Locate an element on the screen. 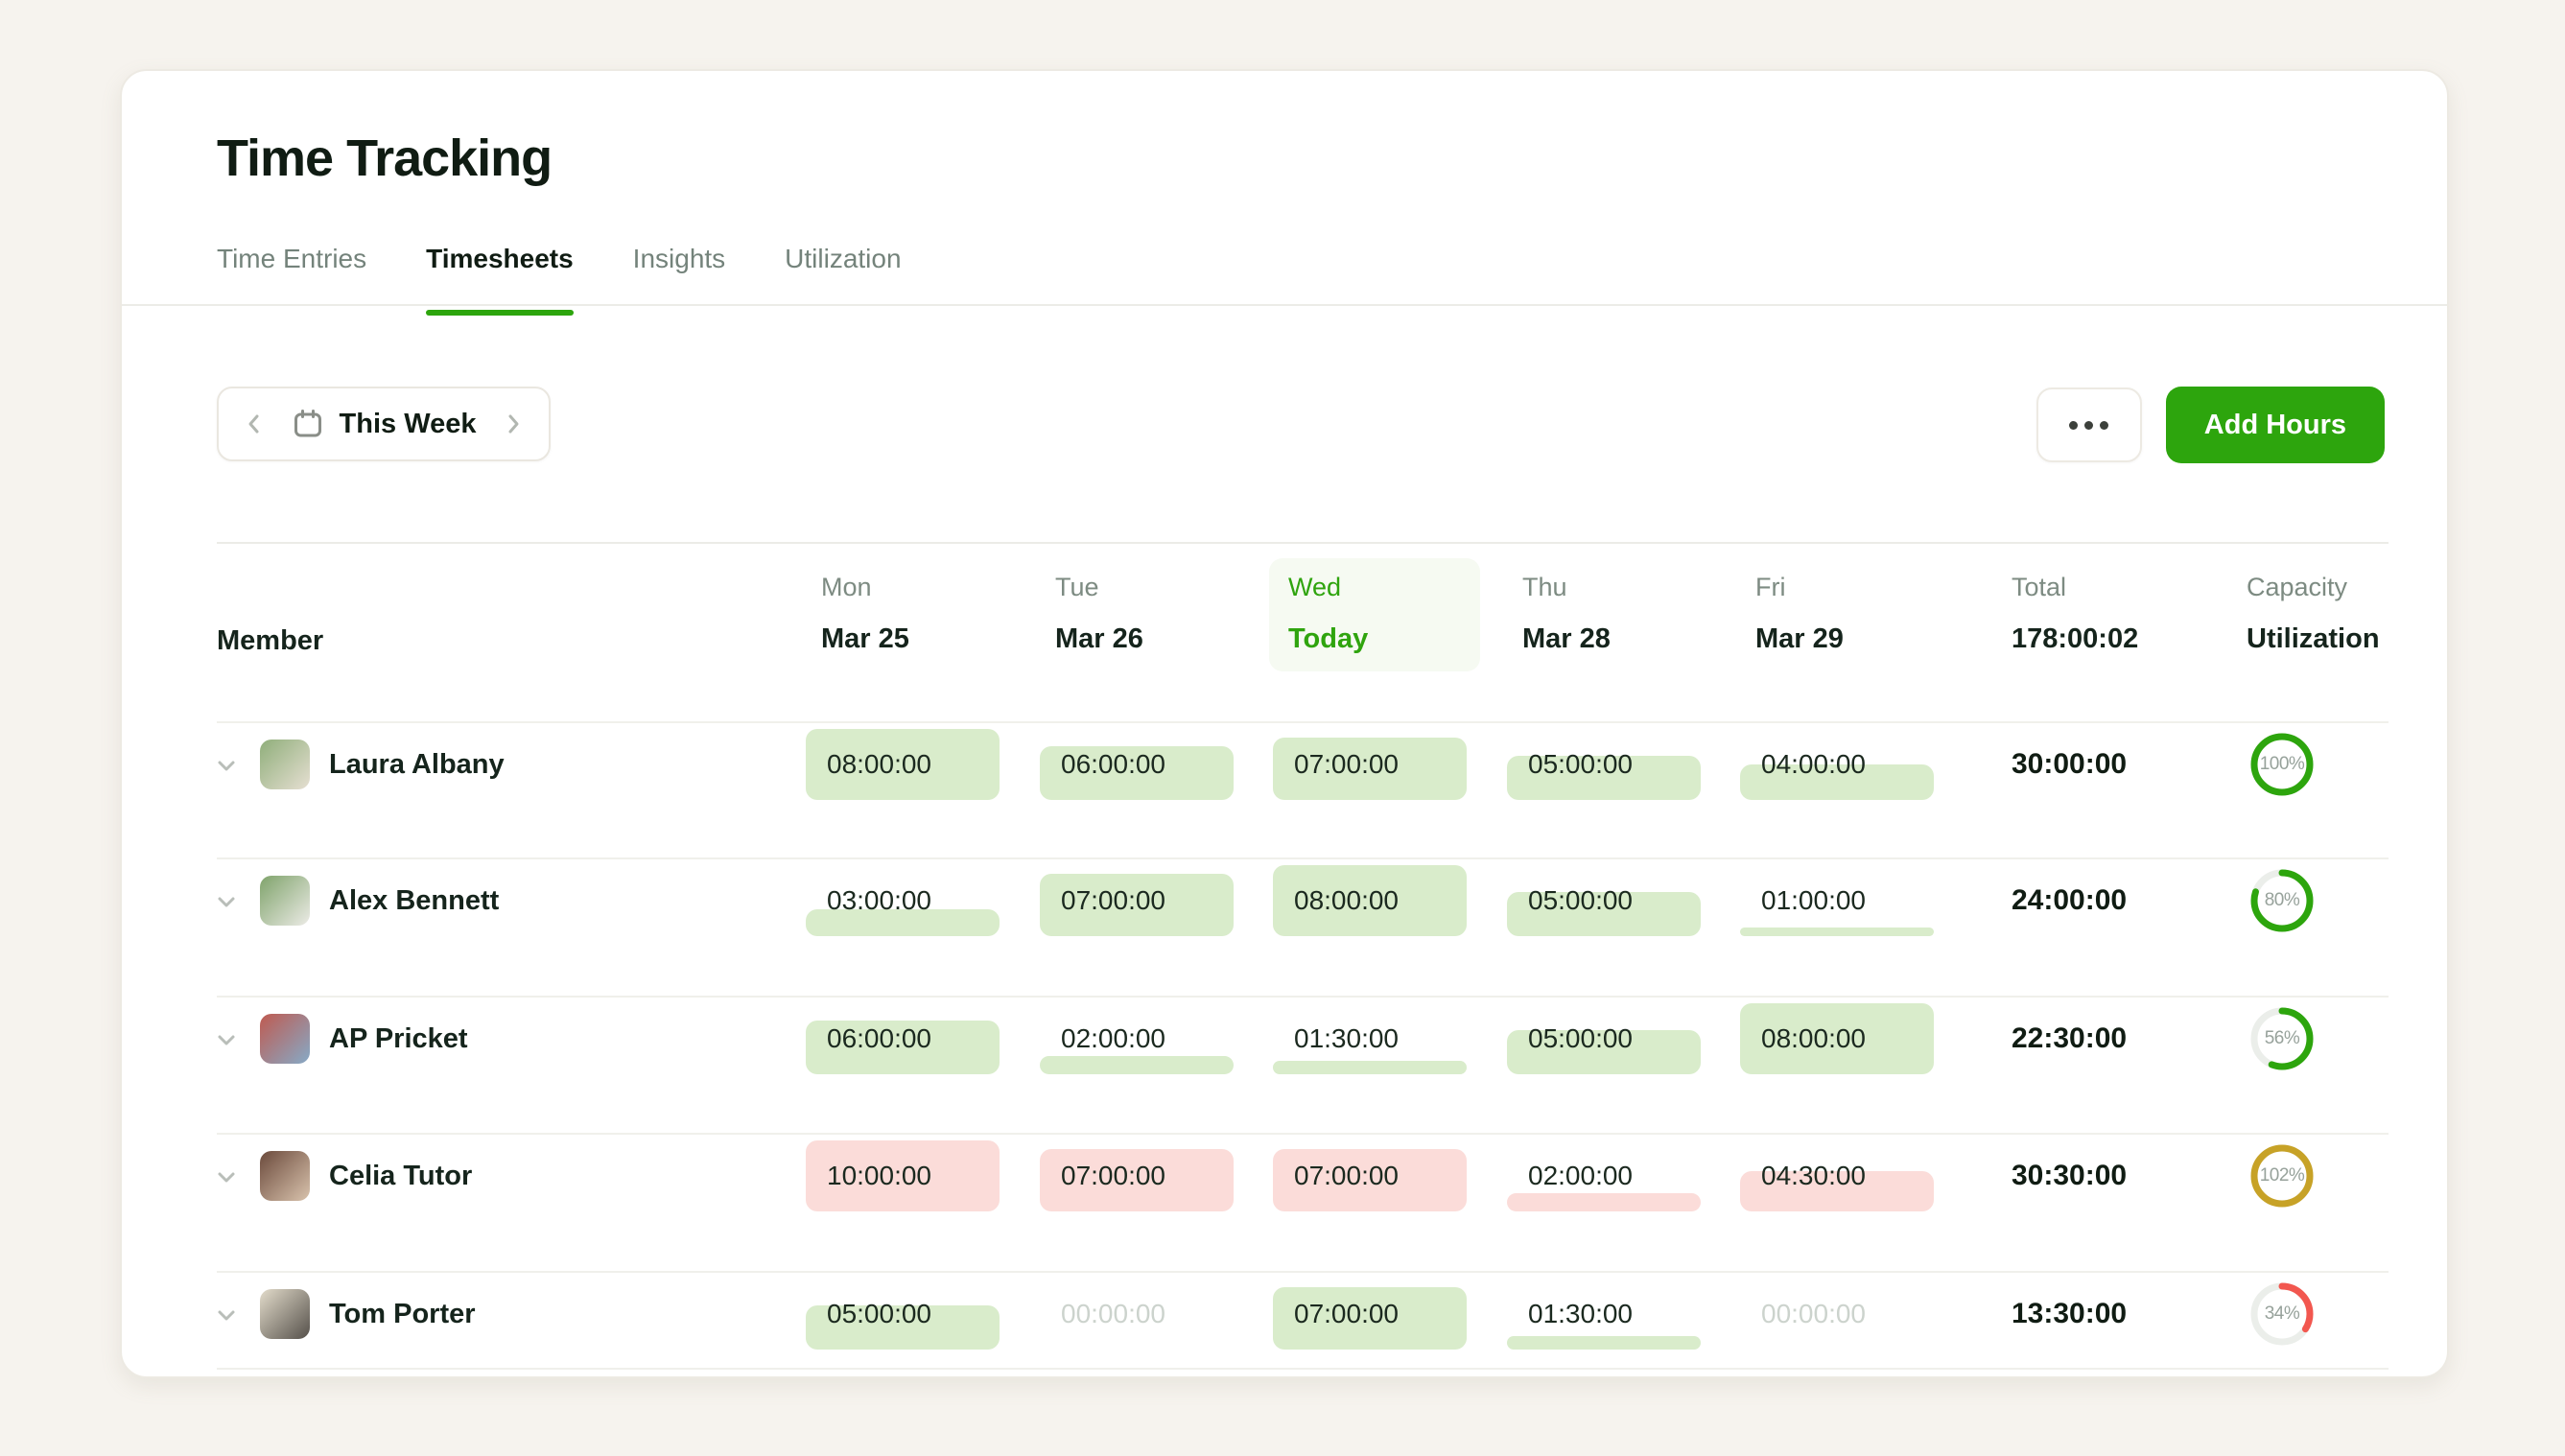 The width and height of the screenshot is (2565, 1456). week-selector: This Week is located at coordinates (384, 424).